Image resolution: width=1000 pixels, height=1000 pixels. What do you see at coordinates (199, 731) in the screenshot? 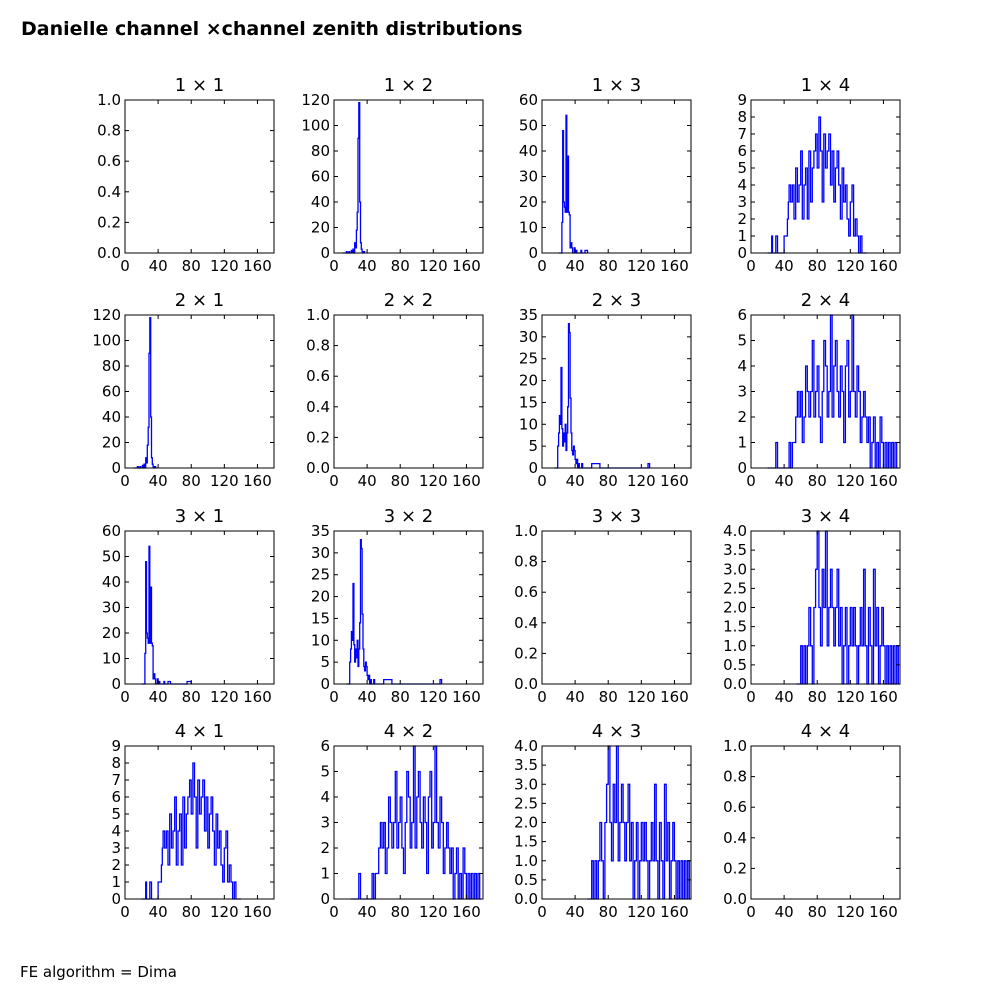
I see `panel-title: 4 × 1` at bounding box center [199, 731].